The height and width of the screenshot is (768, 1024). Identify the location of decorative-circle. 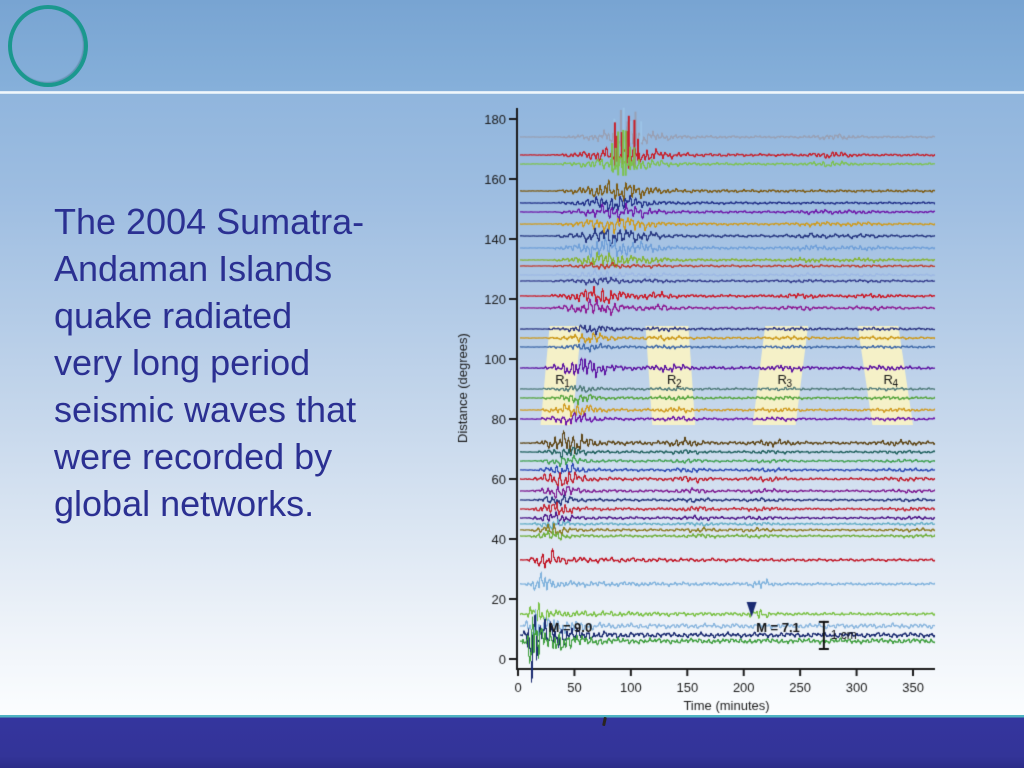
(48, 46).